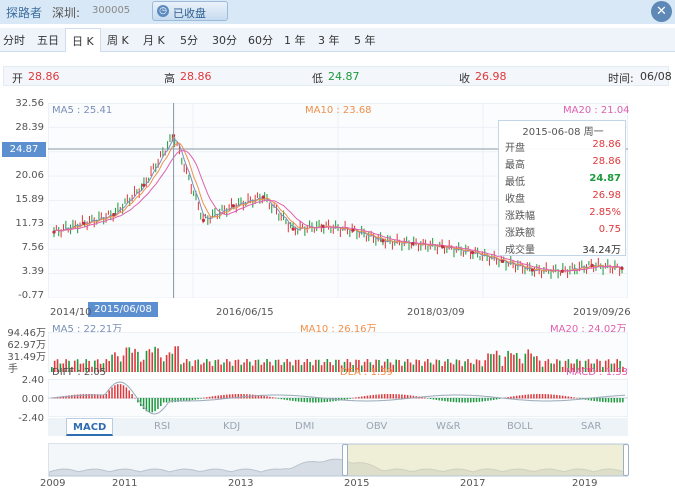 The height and width of the screenshot is (493, 675). I want to click on tab-five-day: 五日, so click(48, 40).